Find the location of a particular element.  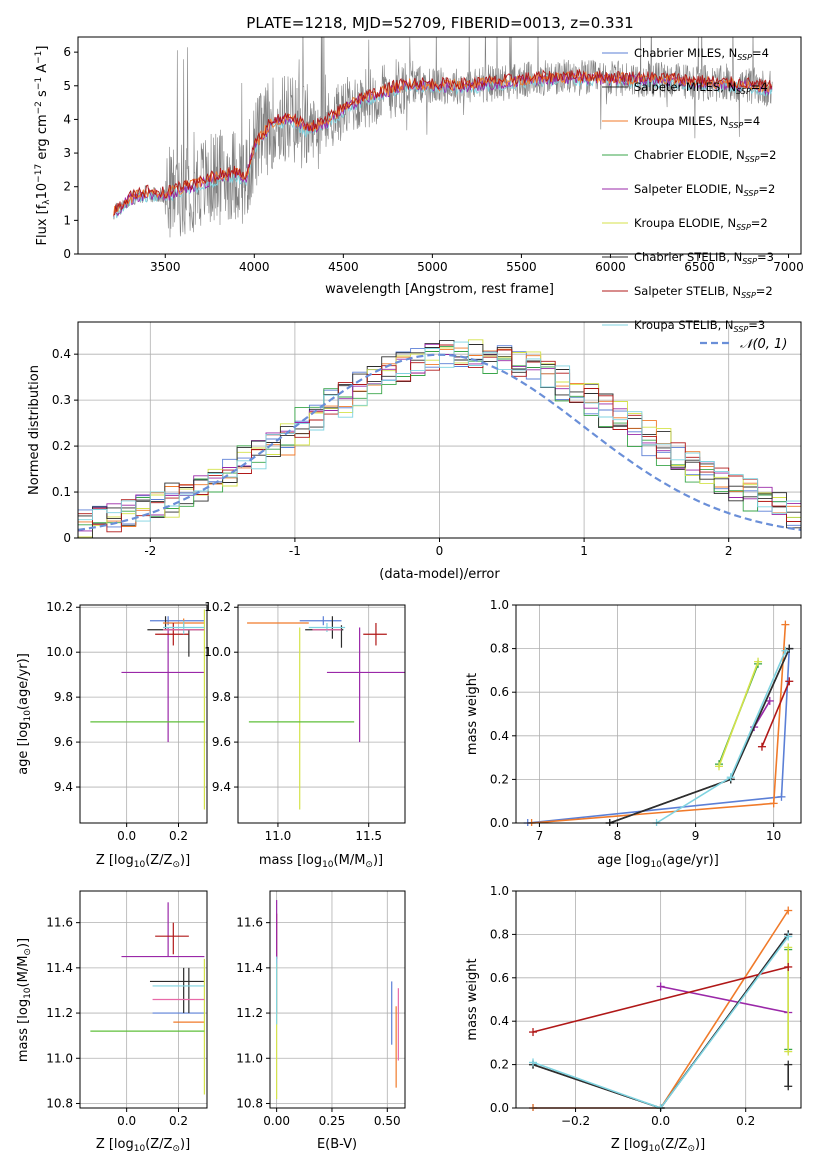

y-tick-label: 9.8 is located at coordinates (63, 697).